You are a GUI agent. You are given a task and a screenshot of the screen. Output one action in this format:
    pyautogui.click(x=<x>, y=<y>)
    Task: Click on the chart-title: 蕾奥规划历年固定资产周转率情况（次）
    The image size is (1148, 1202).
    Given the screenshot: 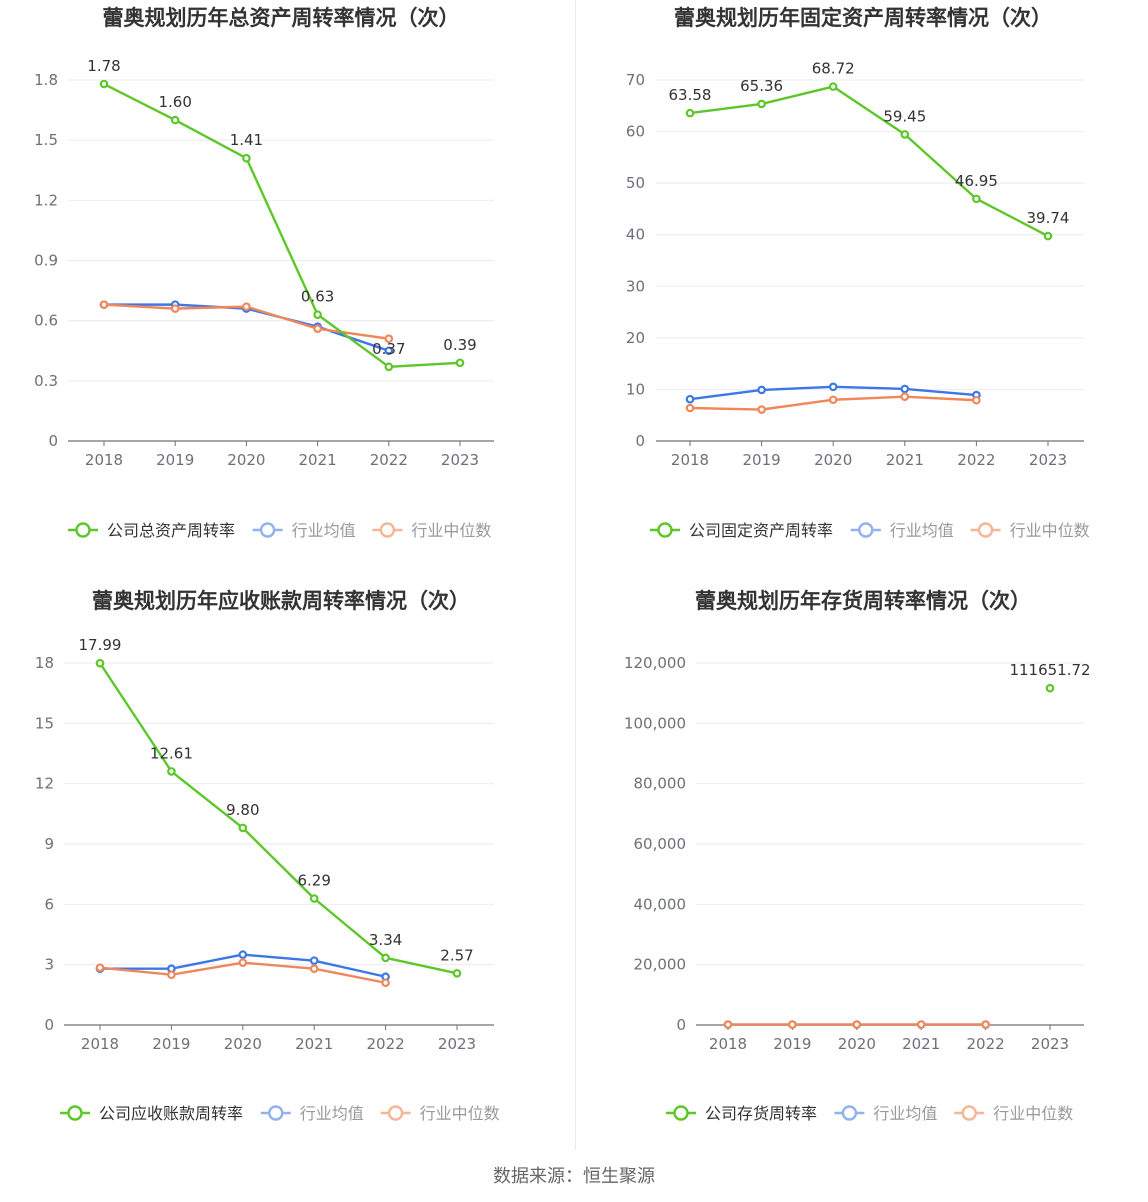 What is the action you would take?
    pyautogui.click(x=863, y=18)
    